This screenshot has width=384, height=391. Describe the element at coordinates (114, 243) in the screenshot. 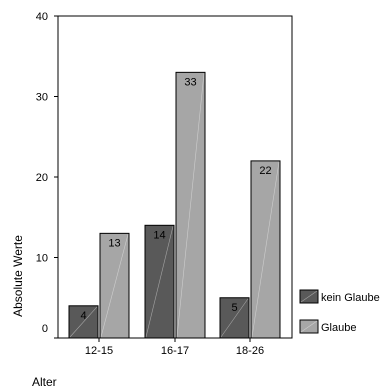

I see `data-label: 13` at that location.